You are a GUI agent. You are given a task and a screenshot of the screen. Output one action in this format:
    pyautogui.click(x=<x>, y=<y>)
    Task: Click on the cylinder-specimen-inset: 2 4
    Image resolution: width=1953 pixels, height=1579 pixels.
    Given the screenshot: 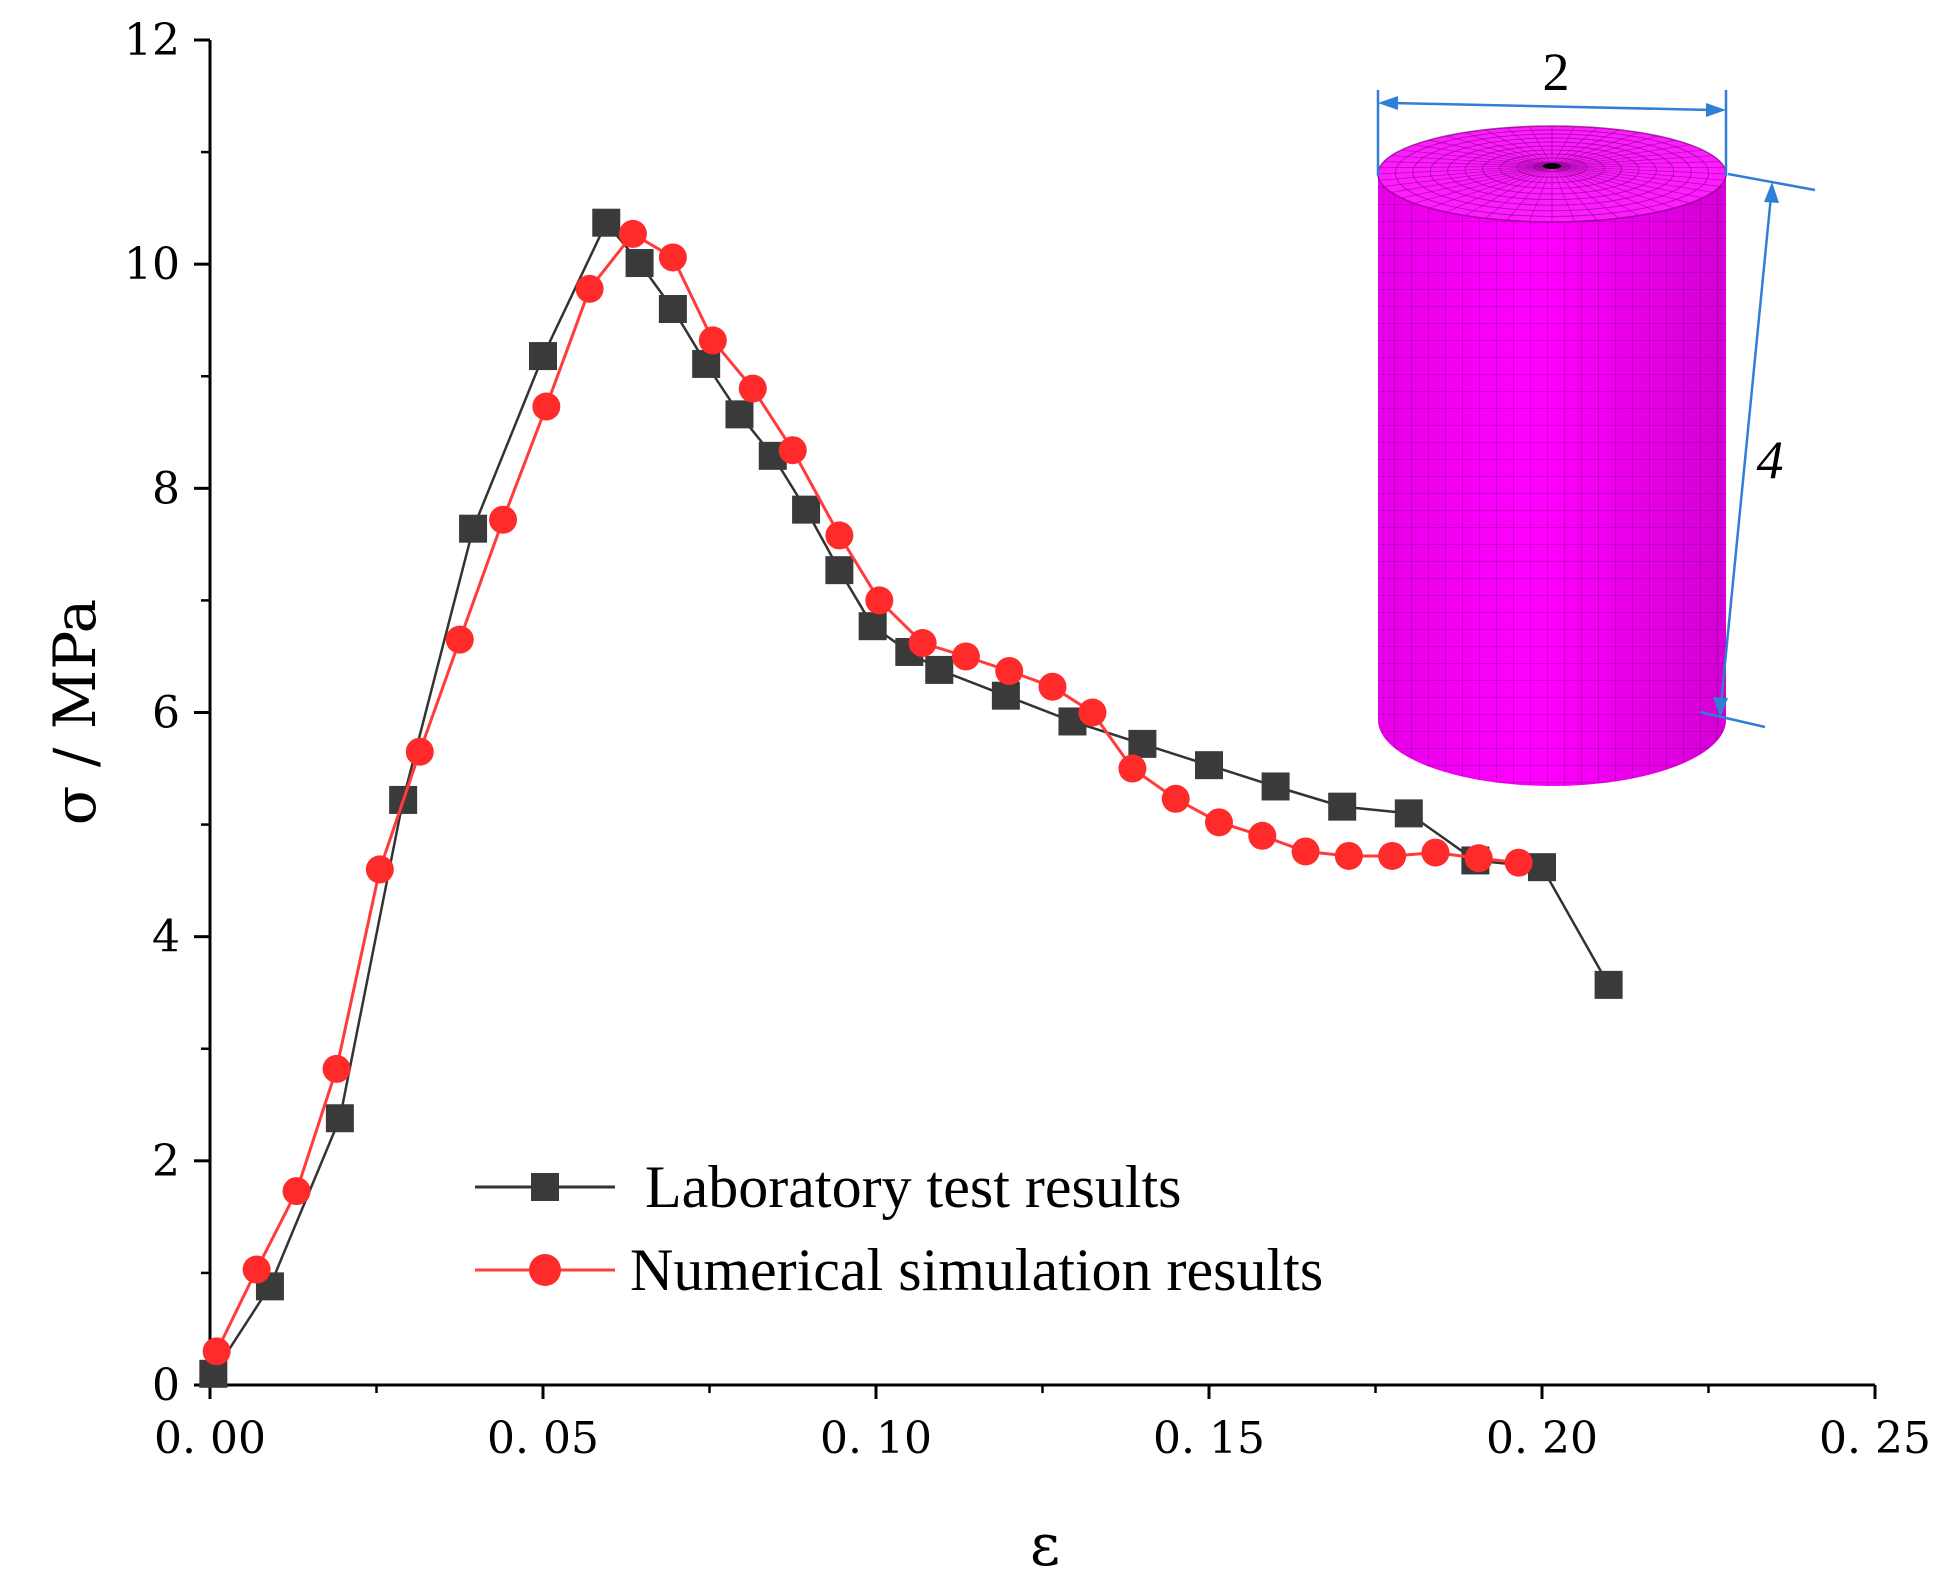 What is the action you would take?
    pyautogui.click(x=1596, y=414)
    